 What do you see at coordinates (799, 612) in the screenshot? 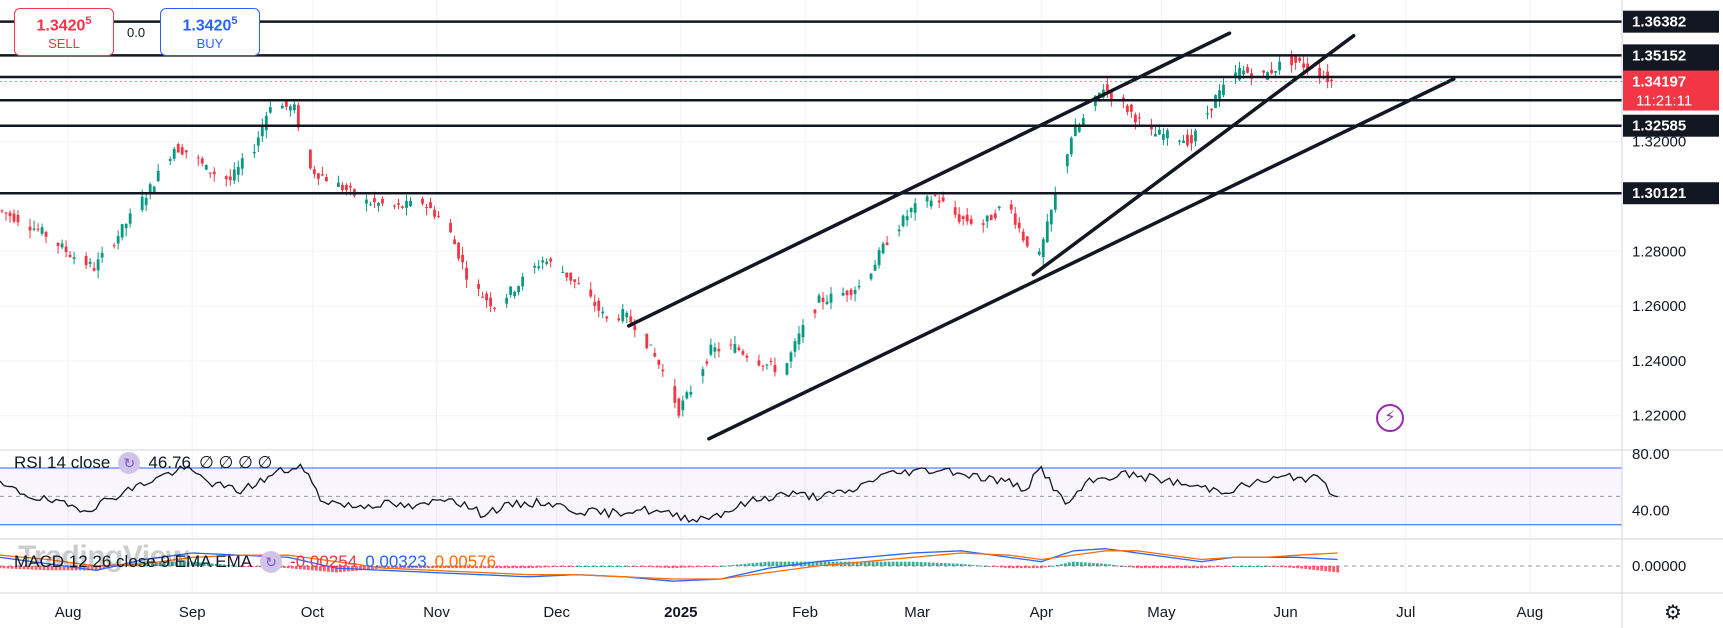
I see `time-axis: Aug Sep Oct Nov Dec 2025 Feb Mar Apr May Jun Jul Aug` at bounding box center [799, 612].